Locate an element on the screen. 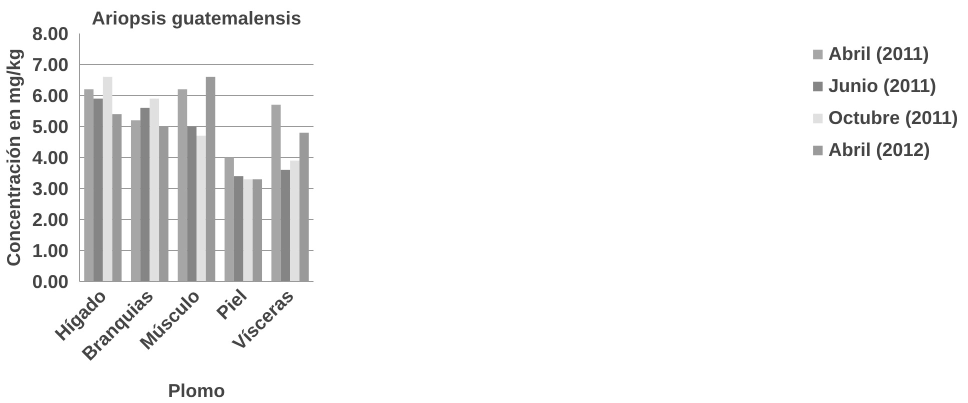 Image resolution: width=968 pixels, height=403 pixels. y-tick-label: 4.00 is located at coordinates (50, 157).